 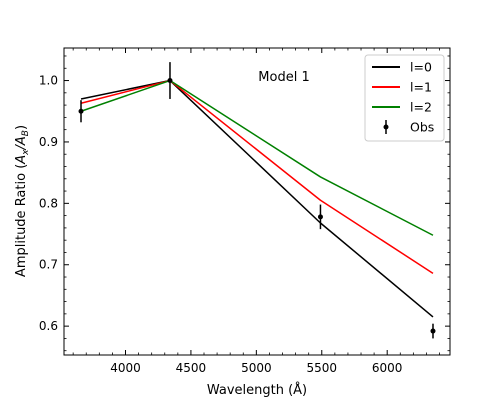 What do you see at coordinates (48, 203) in the screenshot?
I see `y-tick-label: 0.8` at bounding box center [48, 203].